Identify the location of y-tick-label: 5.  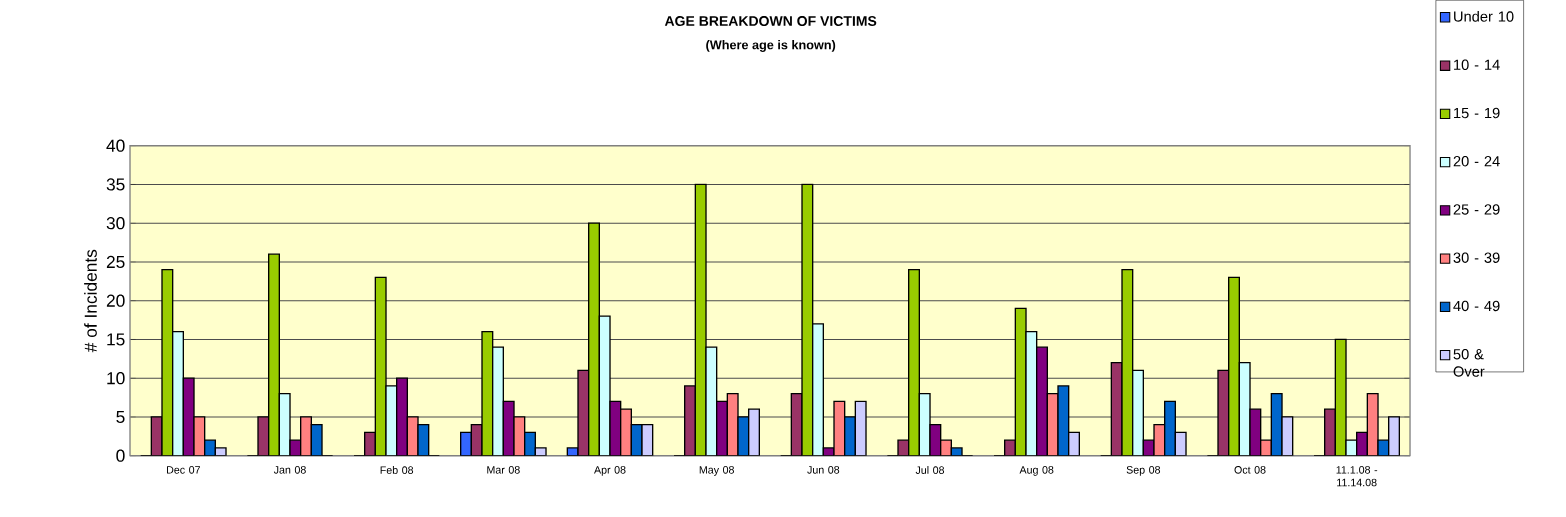
(120, 417).